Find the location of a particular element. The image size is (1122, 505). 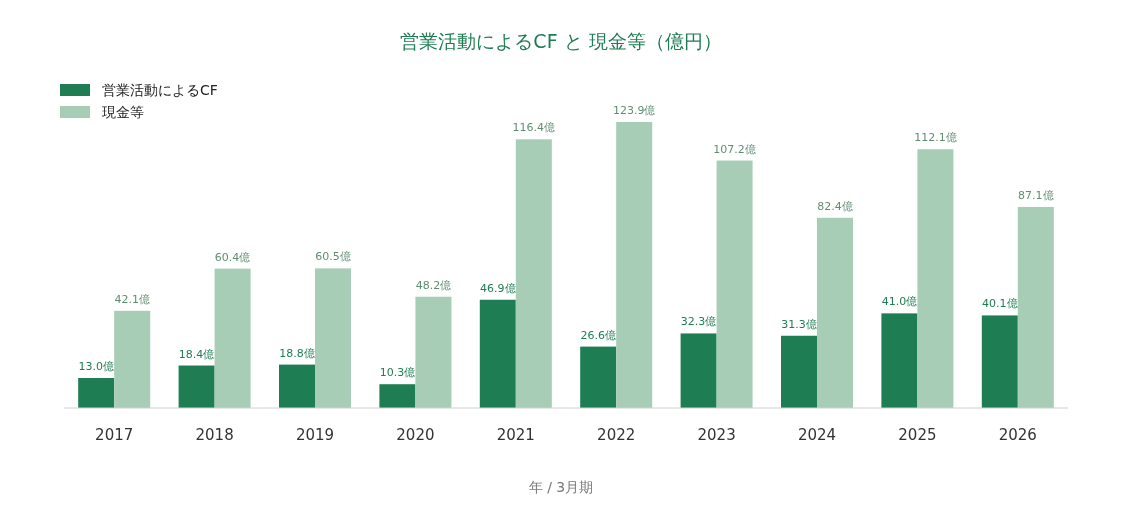

data-label: 112.1億 is located at coordinates (935, 138).